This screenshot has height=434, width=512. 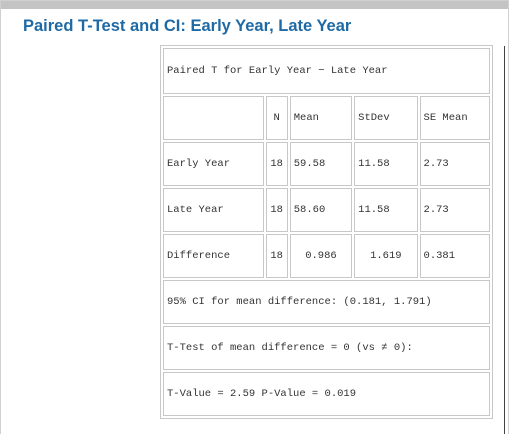 I want to click on panel-header-bar, so click(x=254, y=5).